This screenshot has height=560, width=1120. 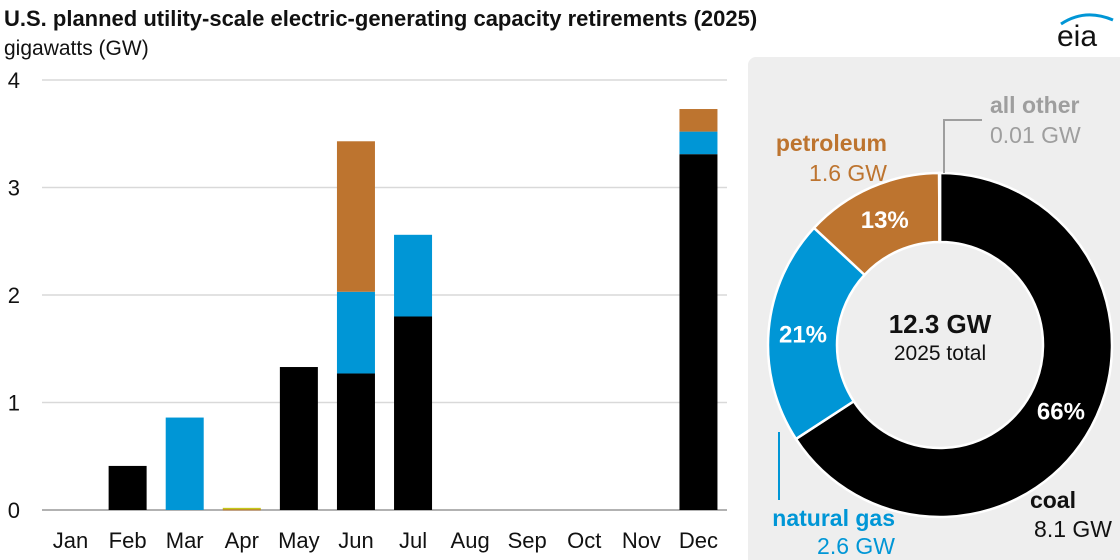 I want to click on x-tick-label: Apr, so click(x=242, y=540).